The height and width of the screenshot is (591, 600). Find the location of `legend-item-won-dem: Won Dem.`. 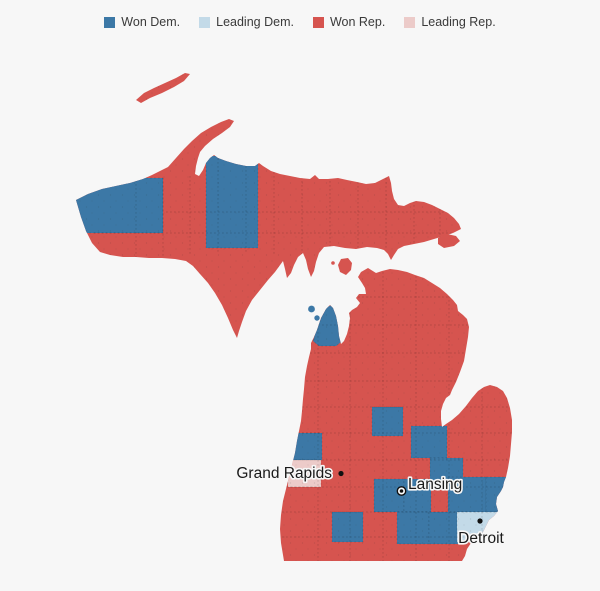

legend-item-won-dem: Won Dem. is located at coordinates (142, 22).